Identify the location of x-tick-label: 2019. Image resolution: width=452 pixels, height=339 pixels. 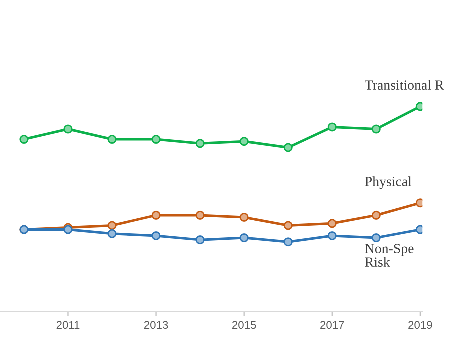
(420, 325).